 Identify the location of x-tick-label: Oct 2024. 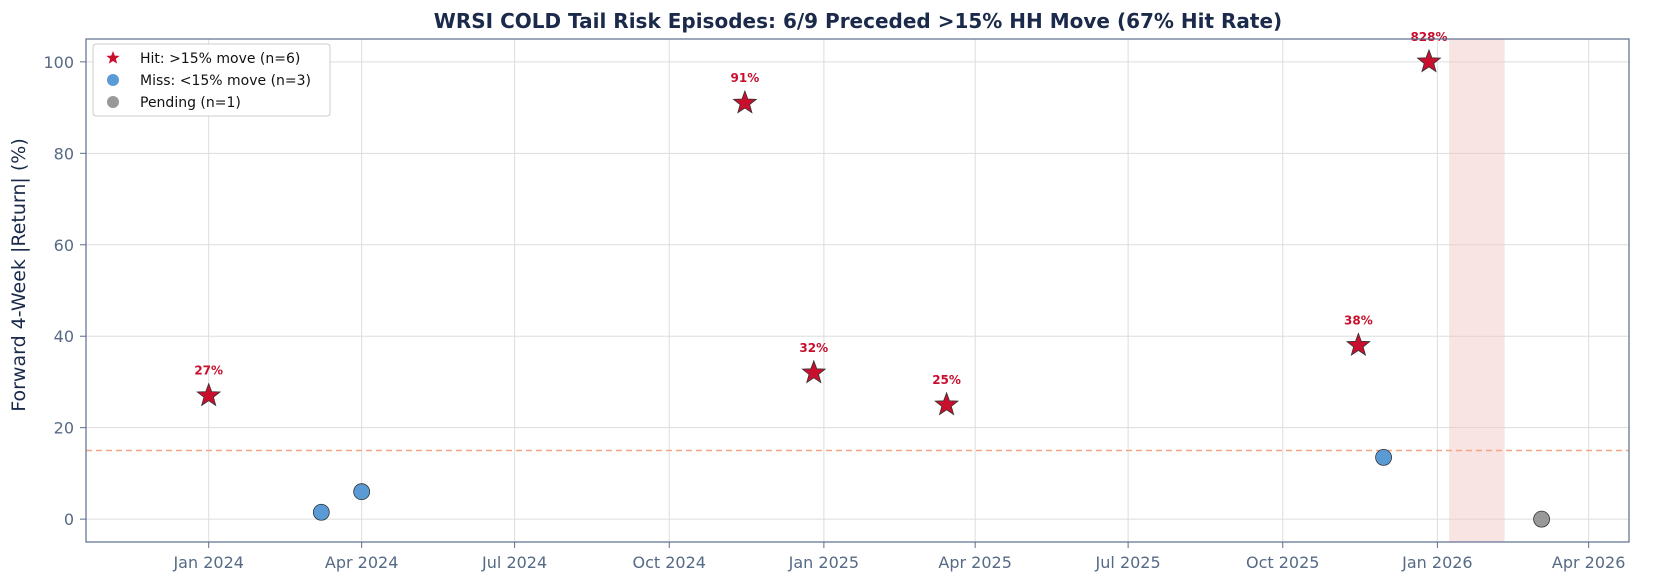
(669, 562).